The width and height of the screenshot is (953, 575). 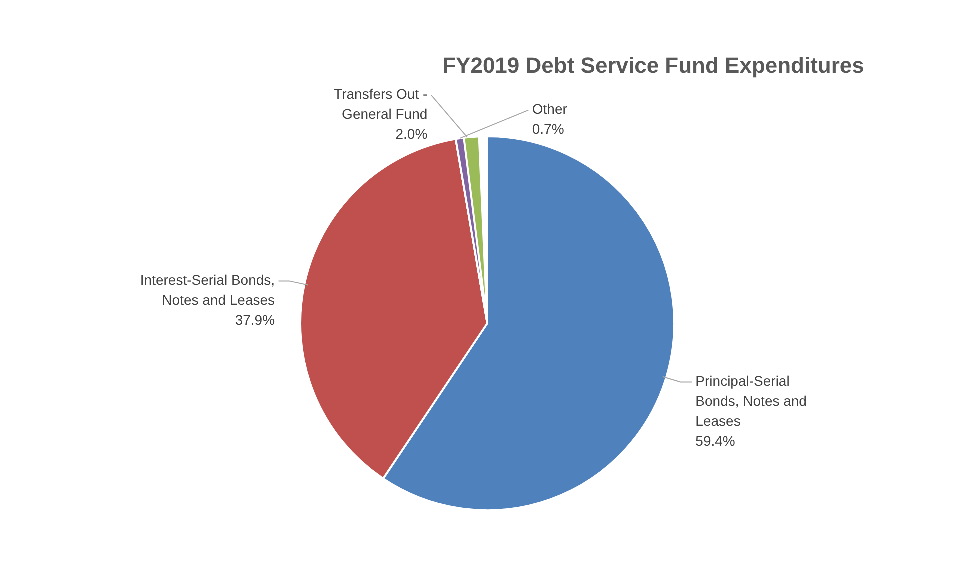 What do you see at coordinates (653, 65) in the screenshot?
I see `chart-title: FY2019 Debt Service Fund Expenditures` at bounding box center [653, 65].